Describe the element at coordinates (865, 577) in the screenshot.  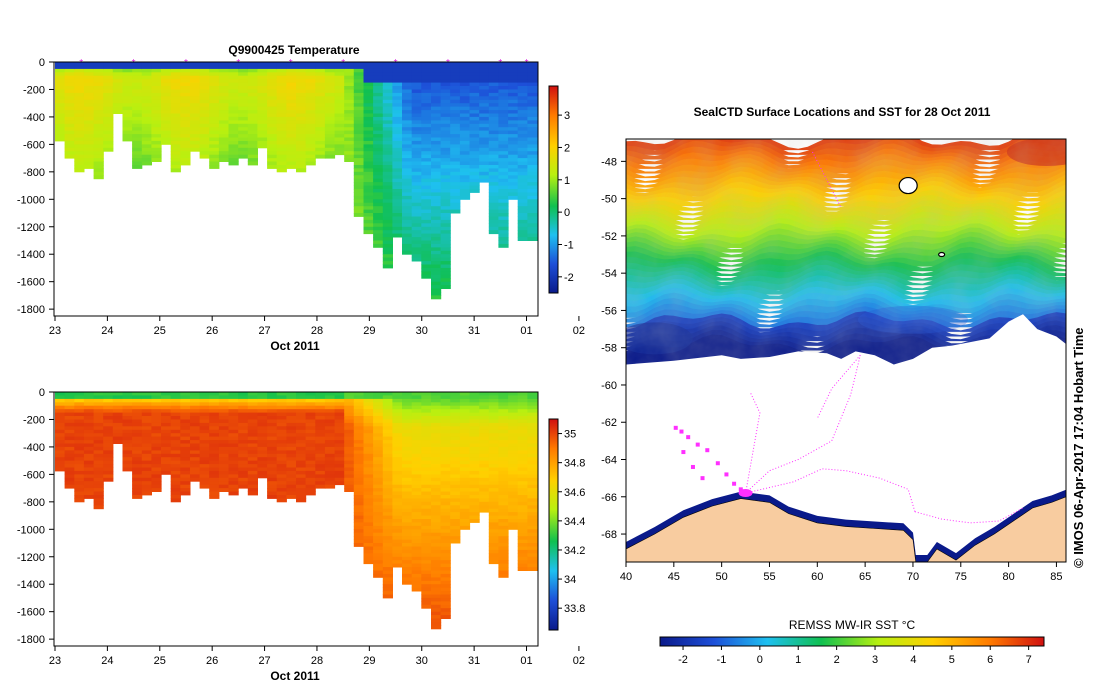
I see `lon-tick-label: 65` at that location.